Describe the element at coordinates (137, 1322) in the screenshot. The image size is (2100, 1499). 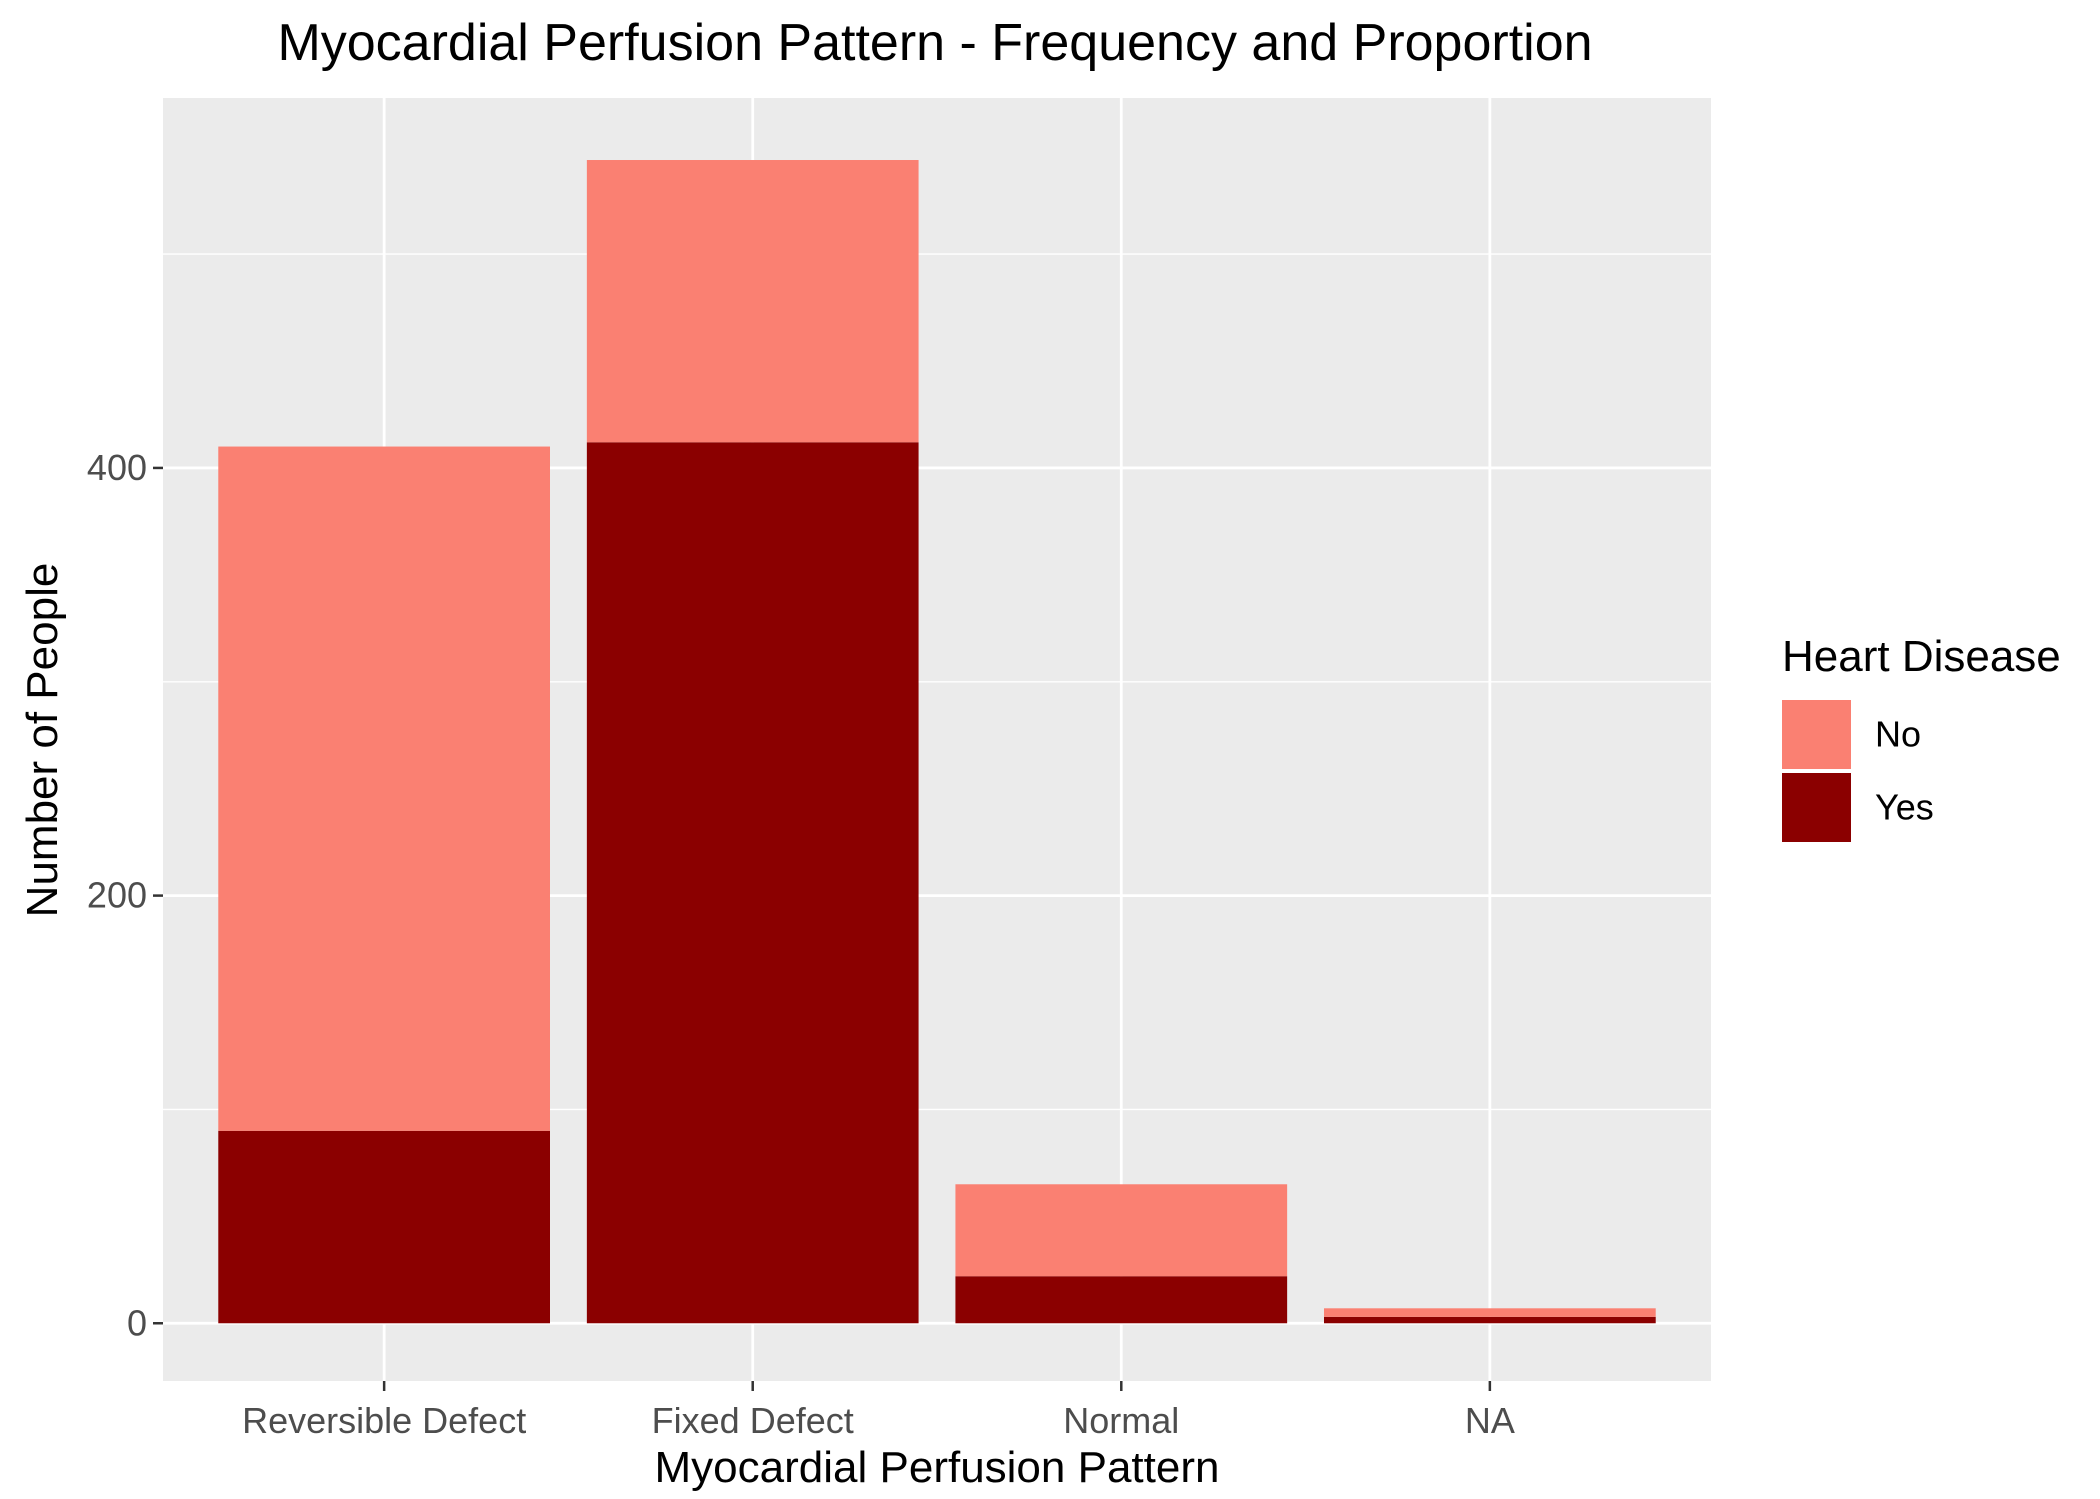
I see `y-tick-label: 0` at that location.